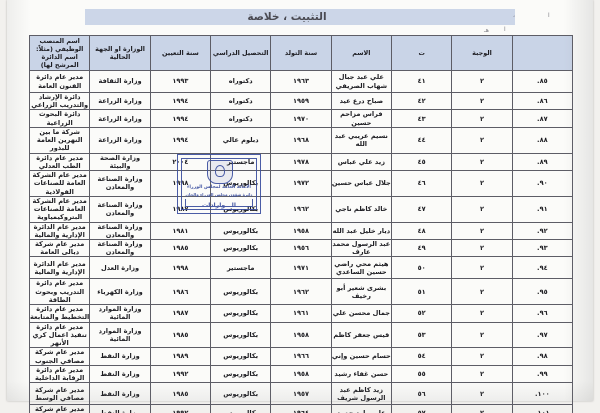  Describe the element at coordinates (422, 356) in the screenshot. I see `cell-seq: ٥٤` at that location.